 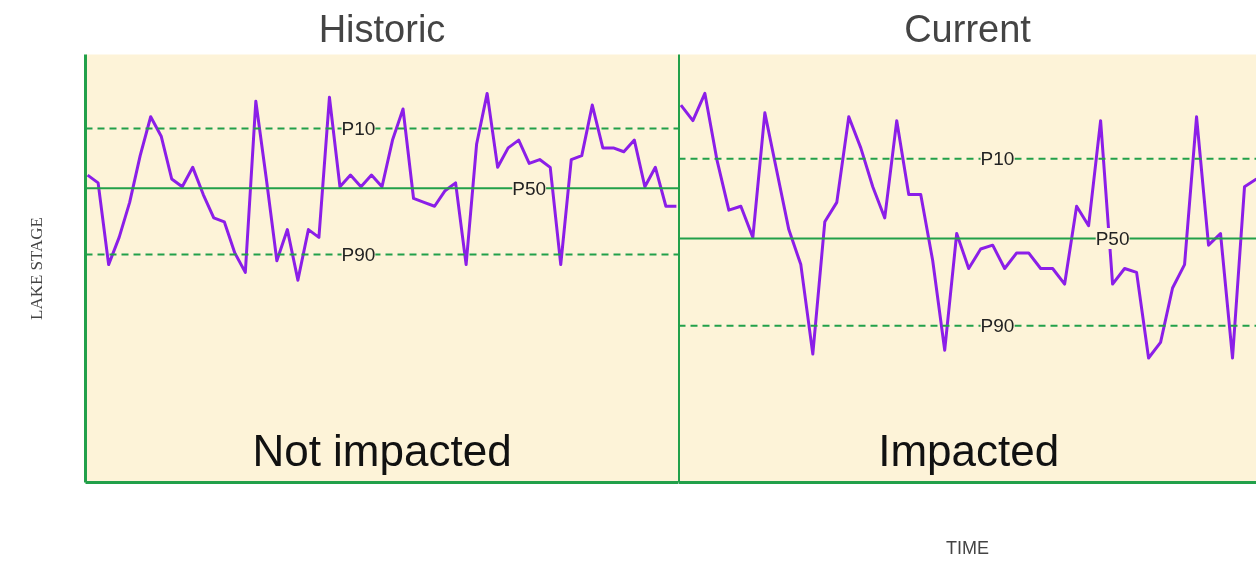 What do you see at coordinates (36, 268) in the screenshot?
I see `y-axis-title: LAKE STAGE` at bounding box center [36, 268].